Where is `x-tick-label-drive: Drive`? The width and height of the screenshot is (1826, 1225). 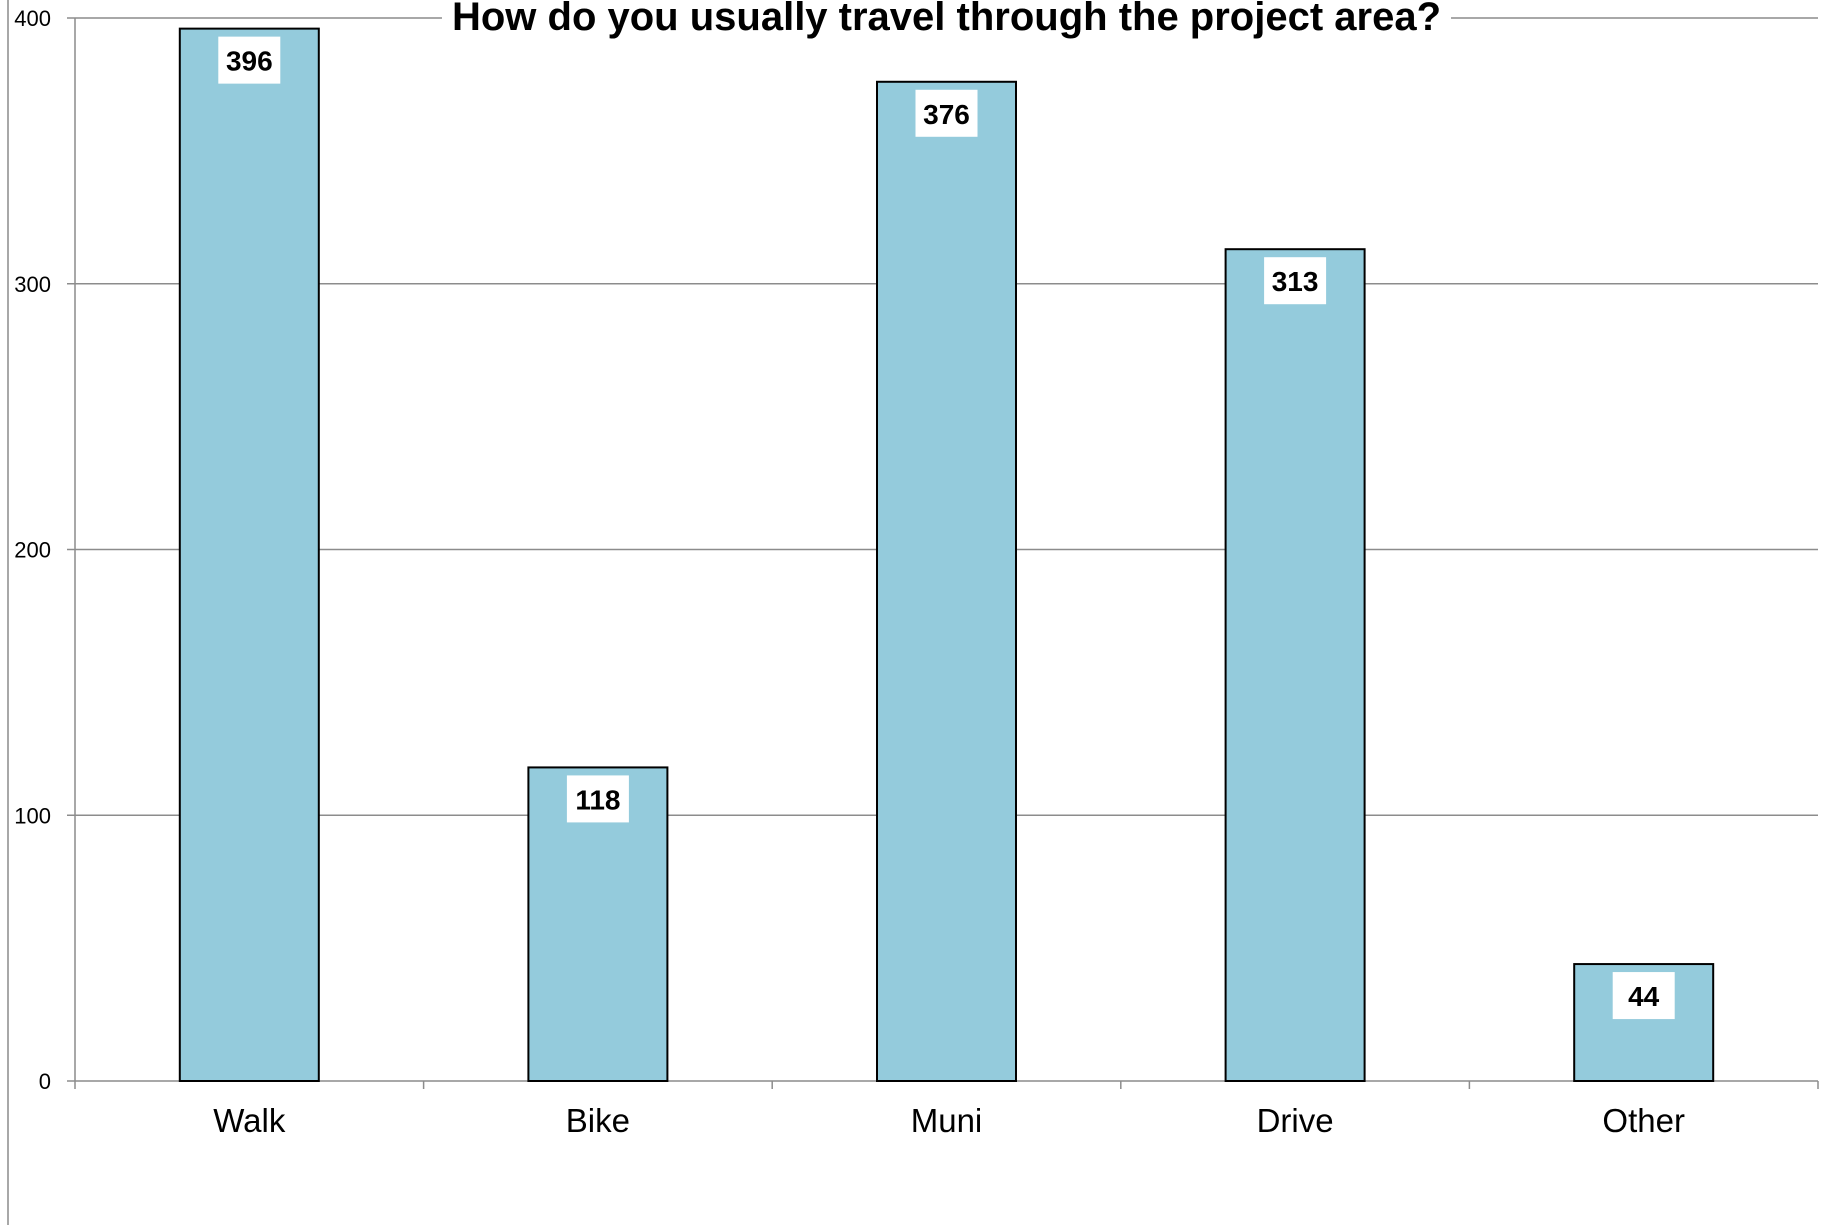 x-tick-label-drive: Drive is located at coordinates (1295, 1120).